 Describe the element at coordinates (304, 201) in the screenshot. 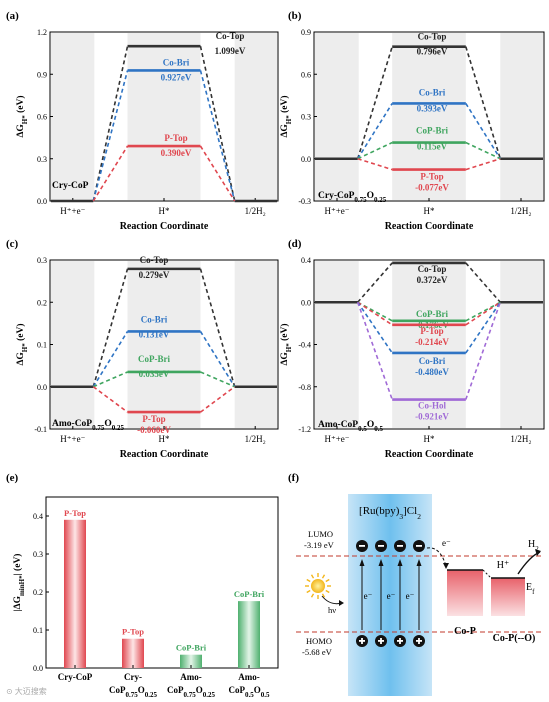

I see `y-tick-label: -0.3` at that location.